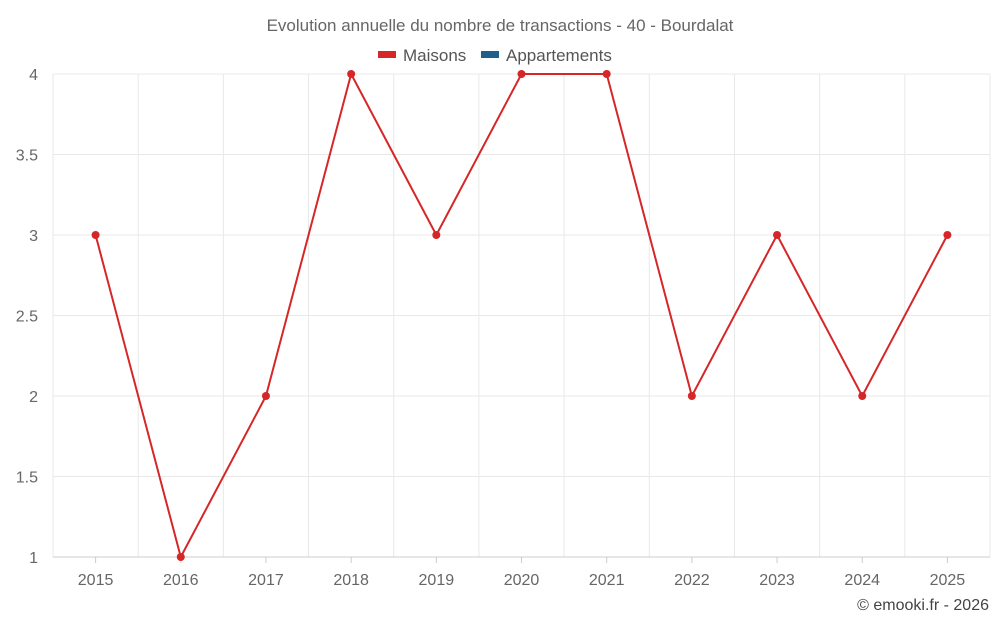  Describe the element at coordinates (266, 580) in the screenshot. I see `x-tick-label: 2017` at that location.